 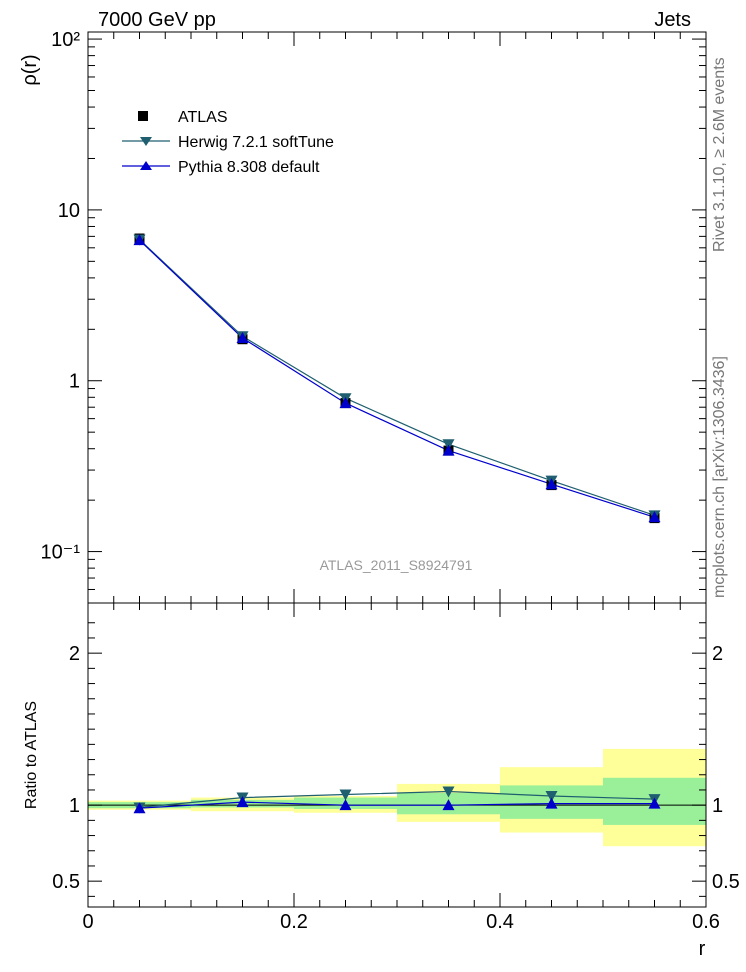 I want to click on rivet-version-text: Rivet 3.1.10, ≥ 2.6M events, so click(x=719, y=154).